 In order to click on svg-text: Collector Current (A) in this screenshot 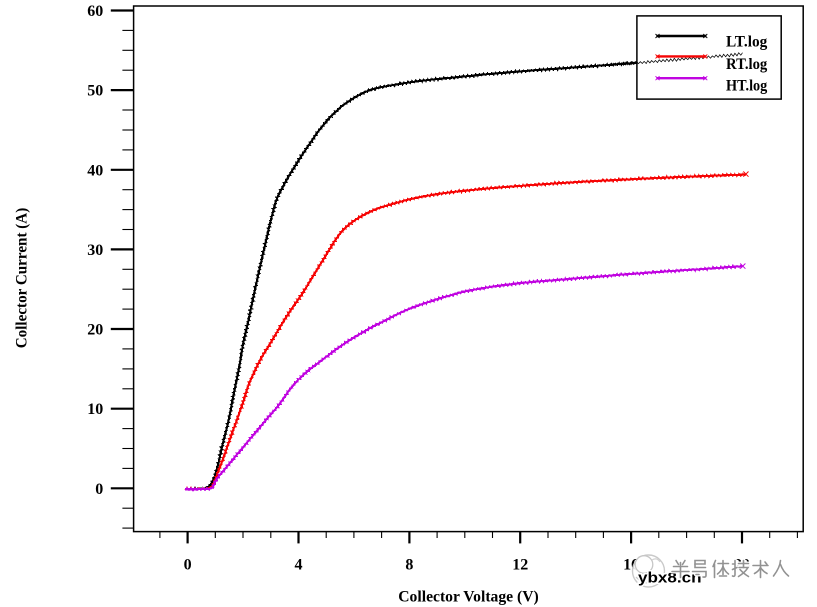, I will do `click(22, 278)`.